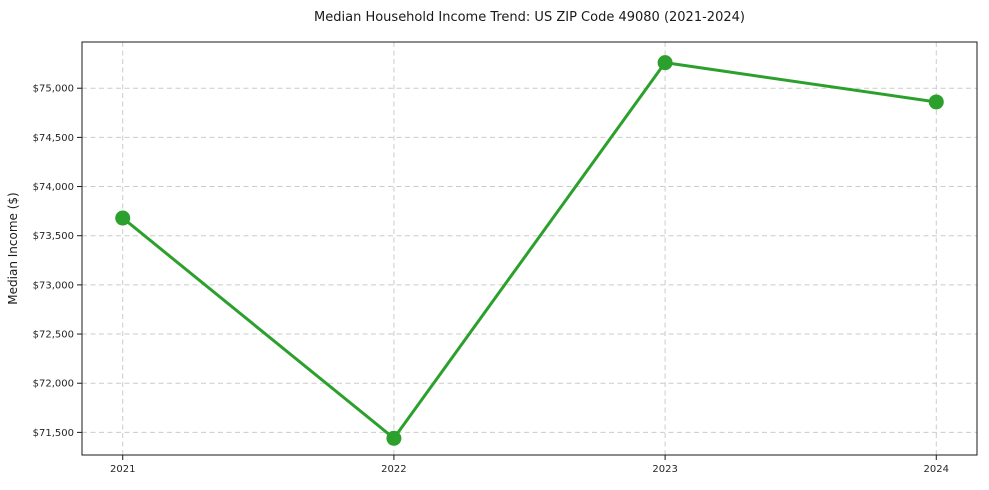  What do you see at coordinates (53, 138) in the screenshot?
I see `y-tick-label: $74,500` at bounding box center [53, 138].